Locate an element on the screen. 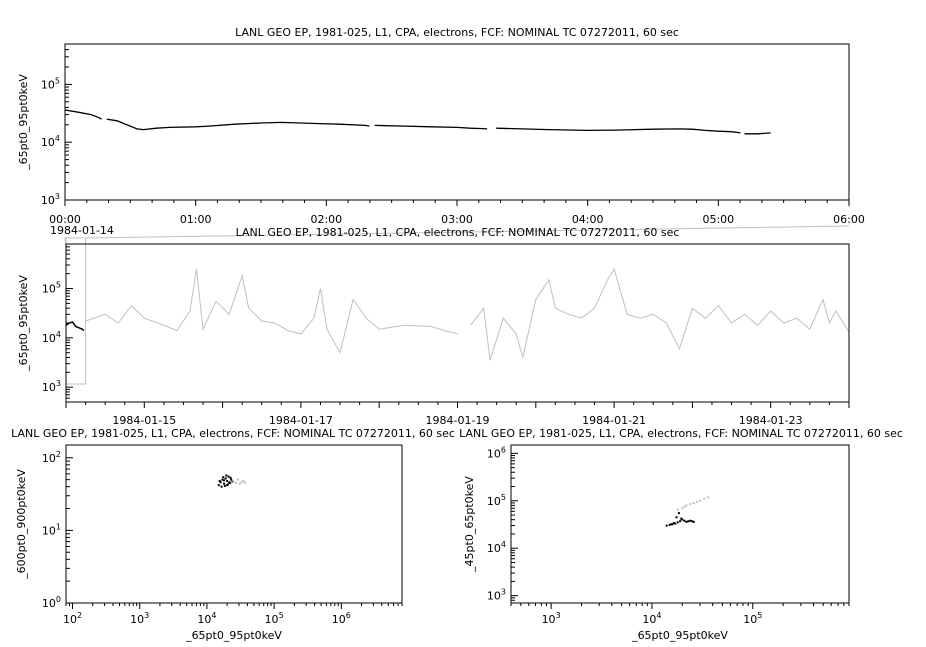 Image resolution: width=926 pixels, height=647 pixels. panel-bottom-right-ytick-label: 106 is located at coordinates (496, 452).